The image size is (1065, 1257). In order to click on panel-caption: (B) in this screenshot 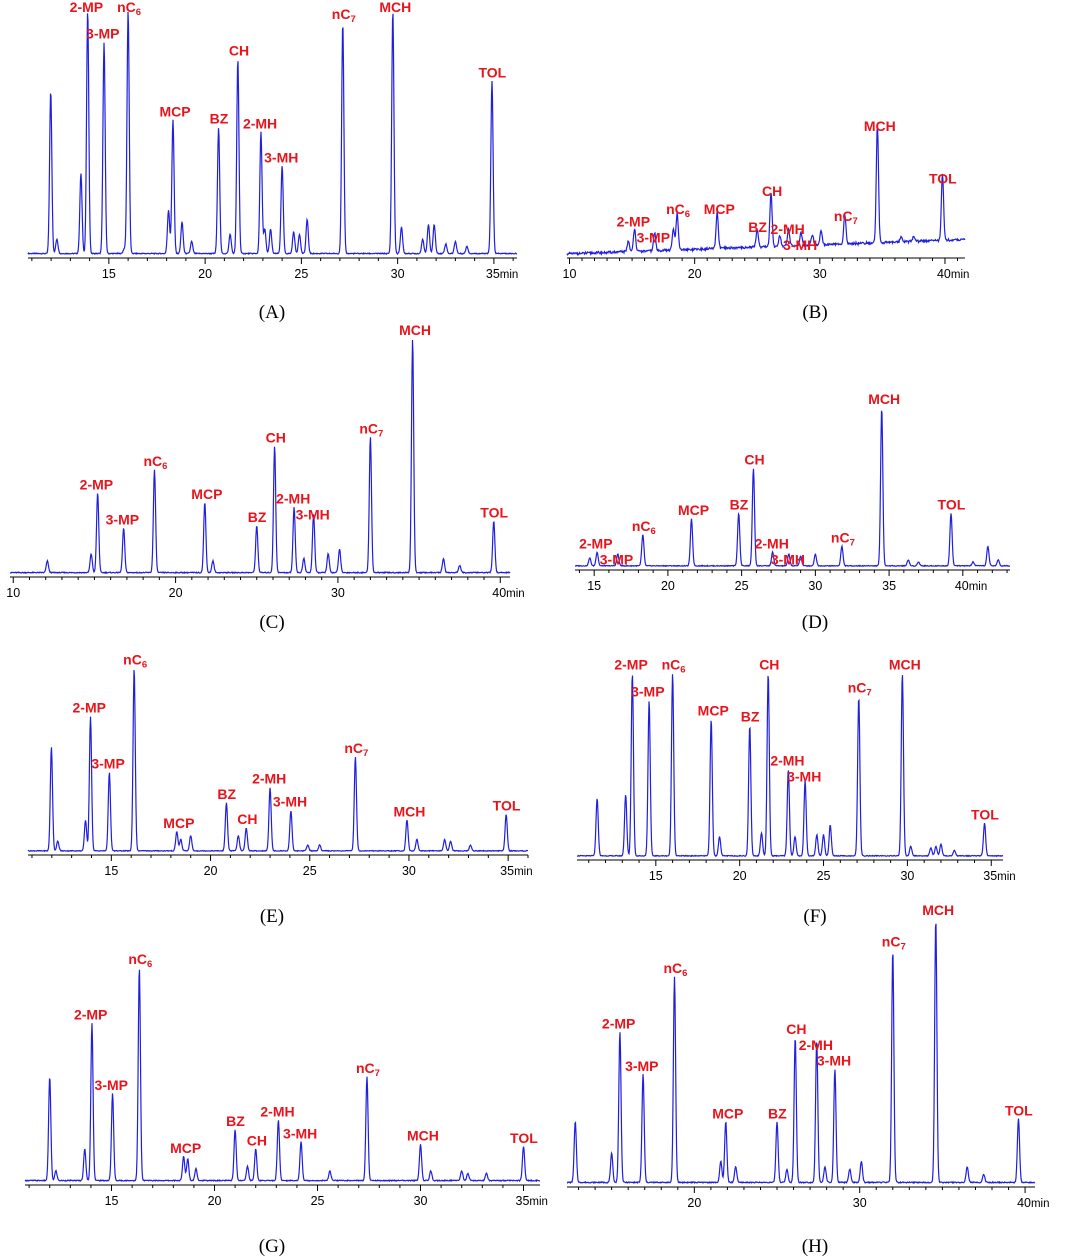, I will do `click(814, 312)`.